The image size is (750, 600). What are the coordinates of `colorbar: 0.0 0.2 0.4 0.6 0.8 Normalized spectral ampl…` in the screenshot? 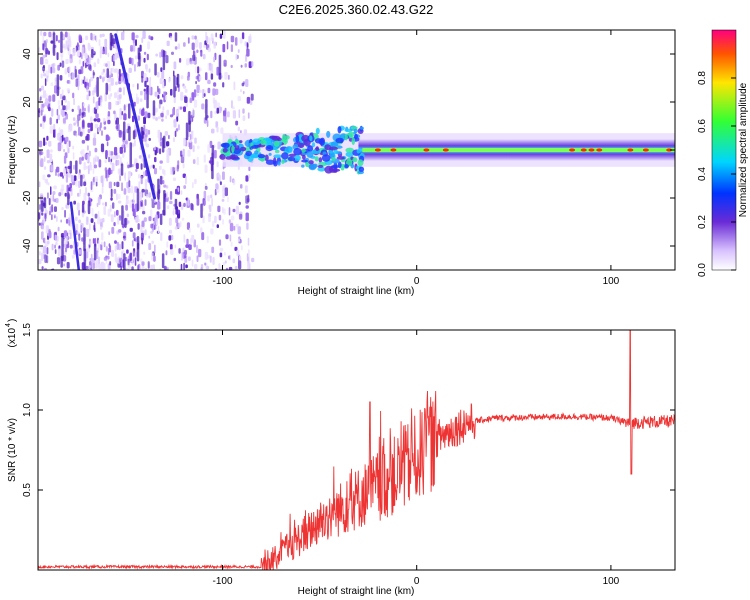 It's located at (723, 153).